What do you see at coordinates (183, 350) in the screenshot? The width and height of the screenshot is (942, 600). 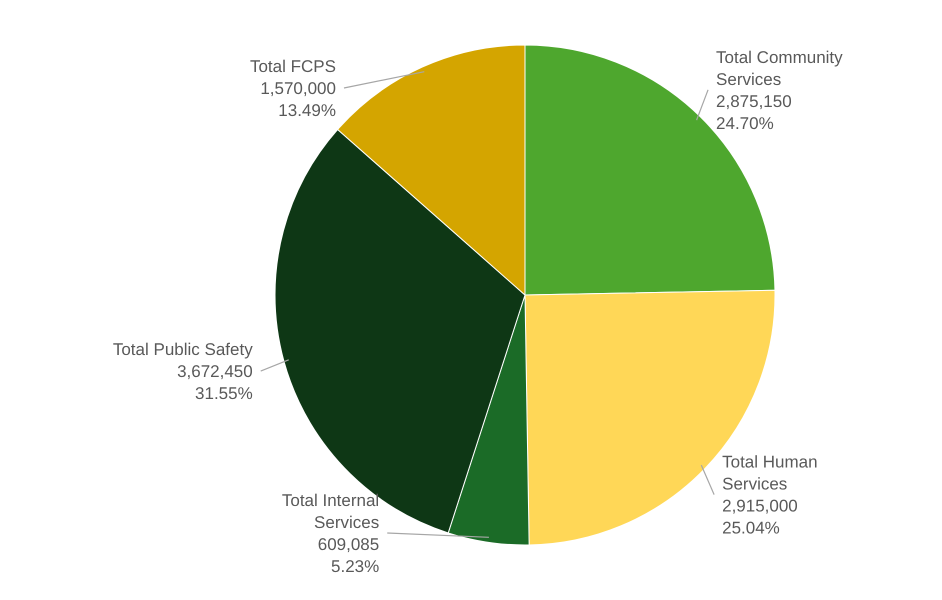 I see `slice-label: Total Public Safety` at bounding box center [183, 350].